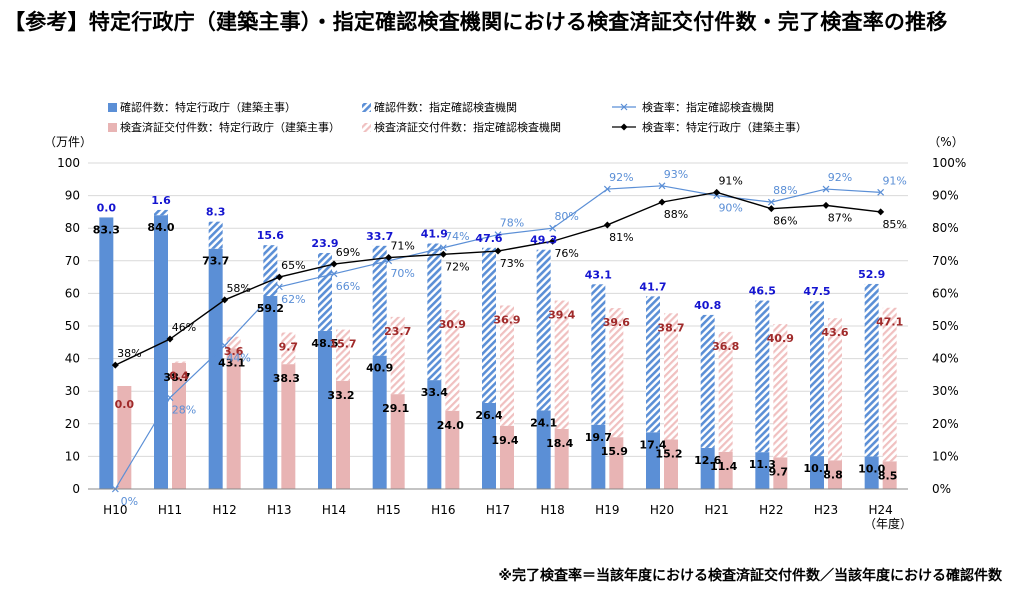 This screenshot has height=604, width=1024. I want to click on label-issued-agency: 30.9, so click(452, 324).